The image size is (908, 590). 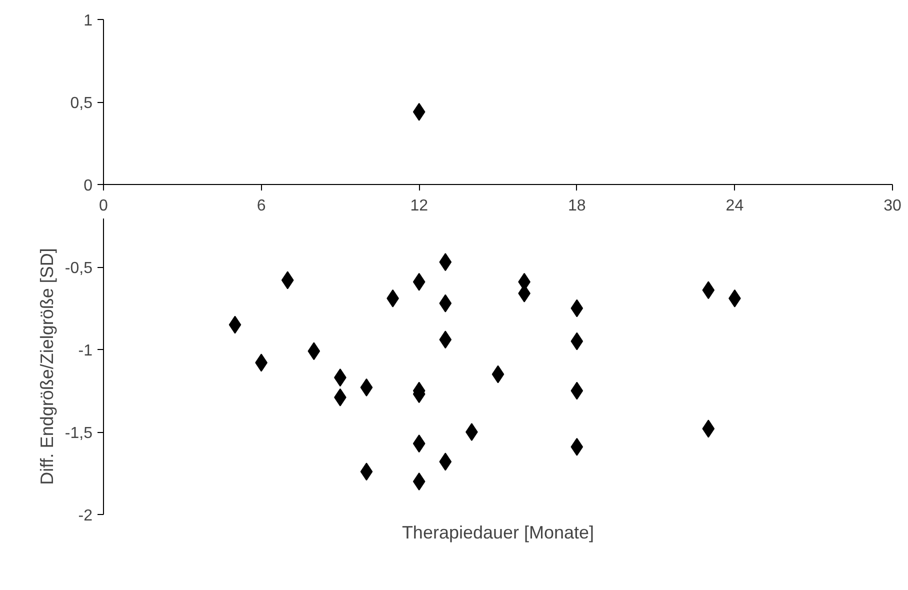 What do you see at coordinates (498, 532) in the screenshot?
I see `x-axis-title: Therapiedauer [Monate]` at bounding box center [498, 532].